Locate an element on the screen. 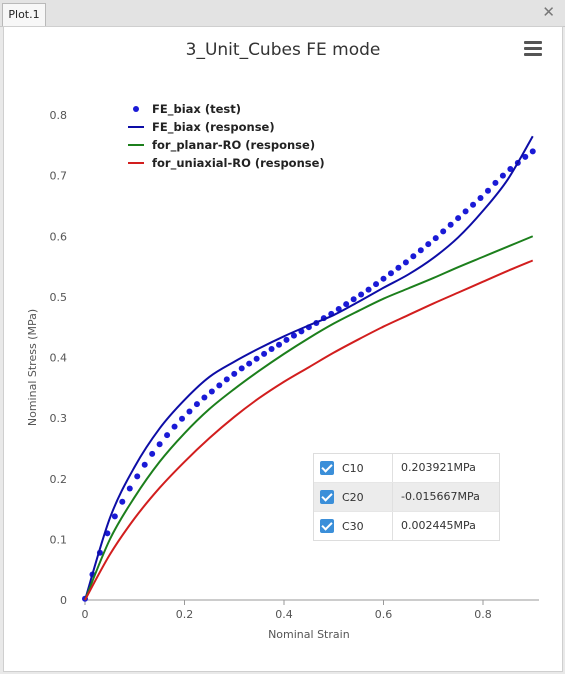 The width and height of the screenshot is (565, 674). parameter-name: C10 is located at coordinates (353, 468).